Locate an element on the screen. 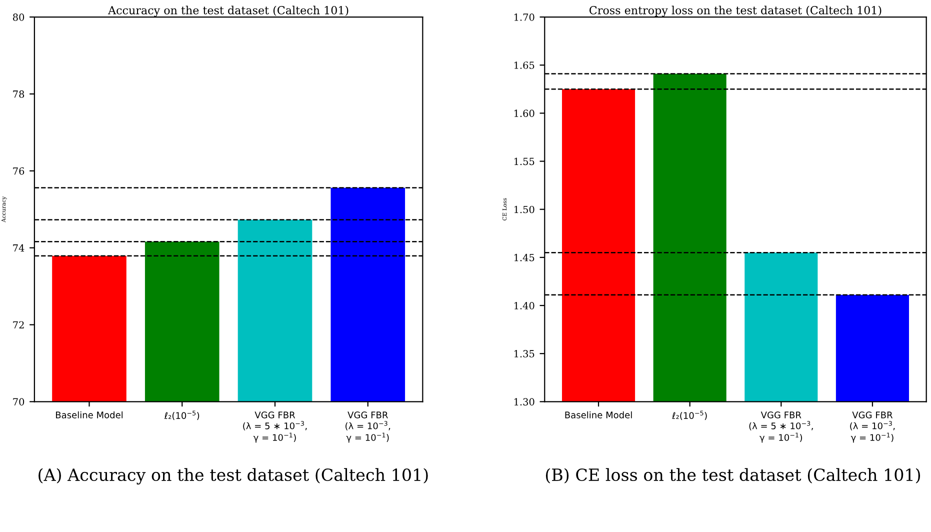 Image resolution: width=931 pixels, height=532 pixels. y-tick-label: 80 is located at coordinates (18, 17).